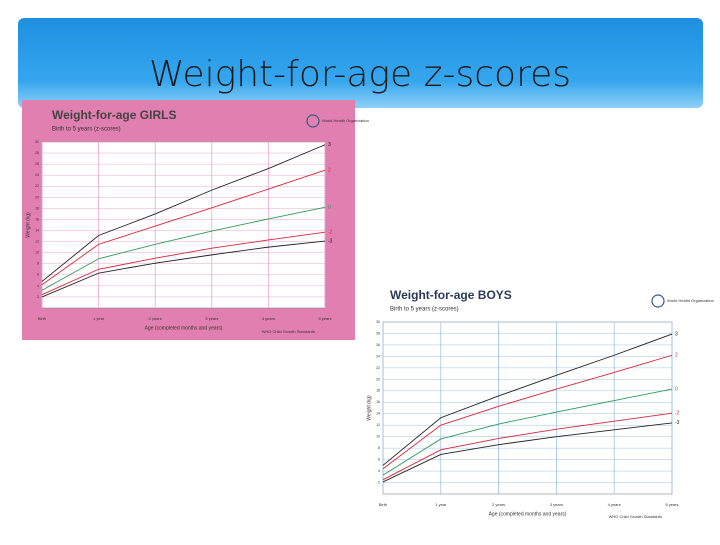  What do you see at coordinates (360, 74) in the screenshot?
I see `slide-title: Weight-for-age z-scores` at bounding box center [360, 74].